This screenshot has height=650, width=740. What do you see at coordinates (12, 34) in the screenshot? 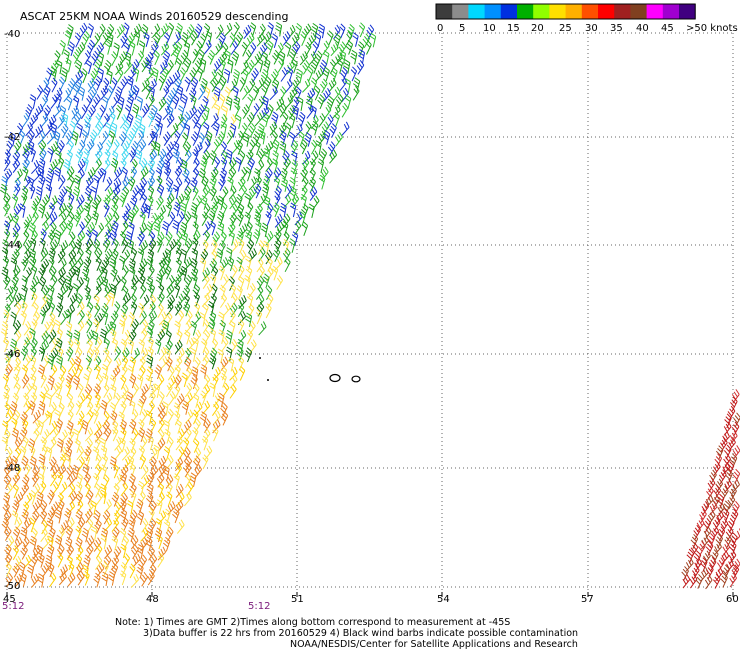
I see `y-tick-label: -40` at bounding box center [12, 34].